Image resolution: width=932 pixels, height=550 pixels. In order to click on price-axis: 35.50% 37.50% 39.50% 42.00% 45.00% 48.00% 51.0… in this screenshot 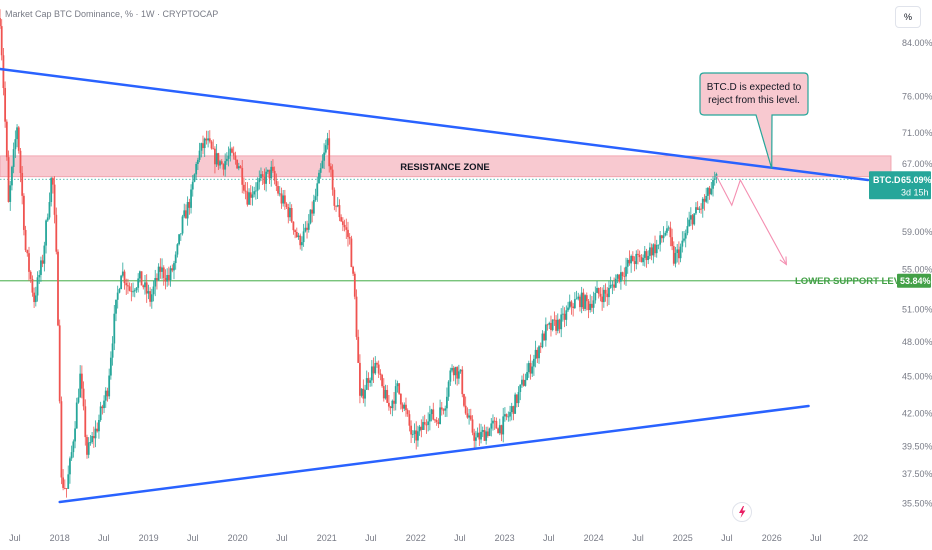, I will do `click(917, 273)`.